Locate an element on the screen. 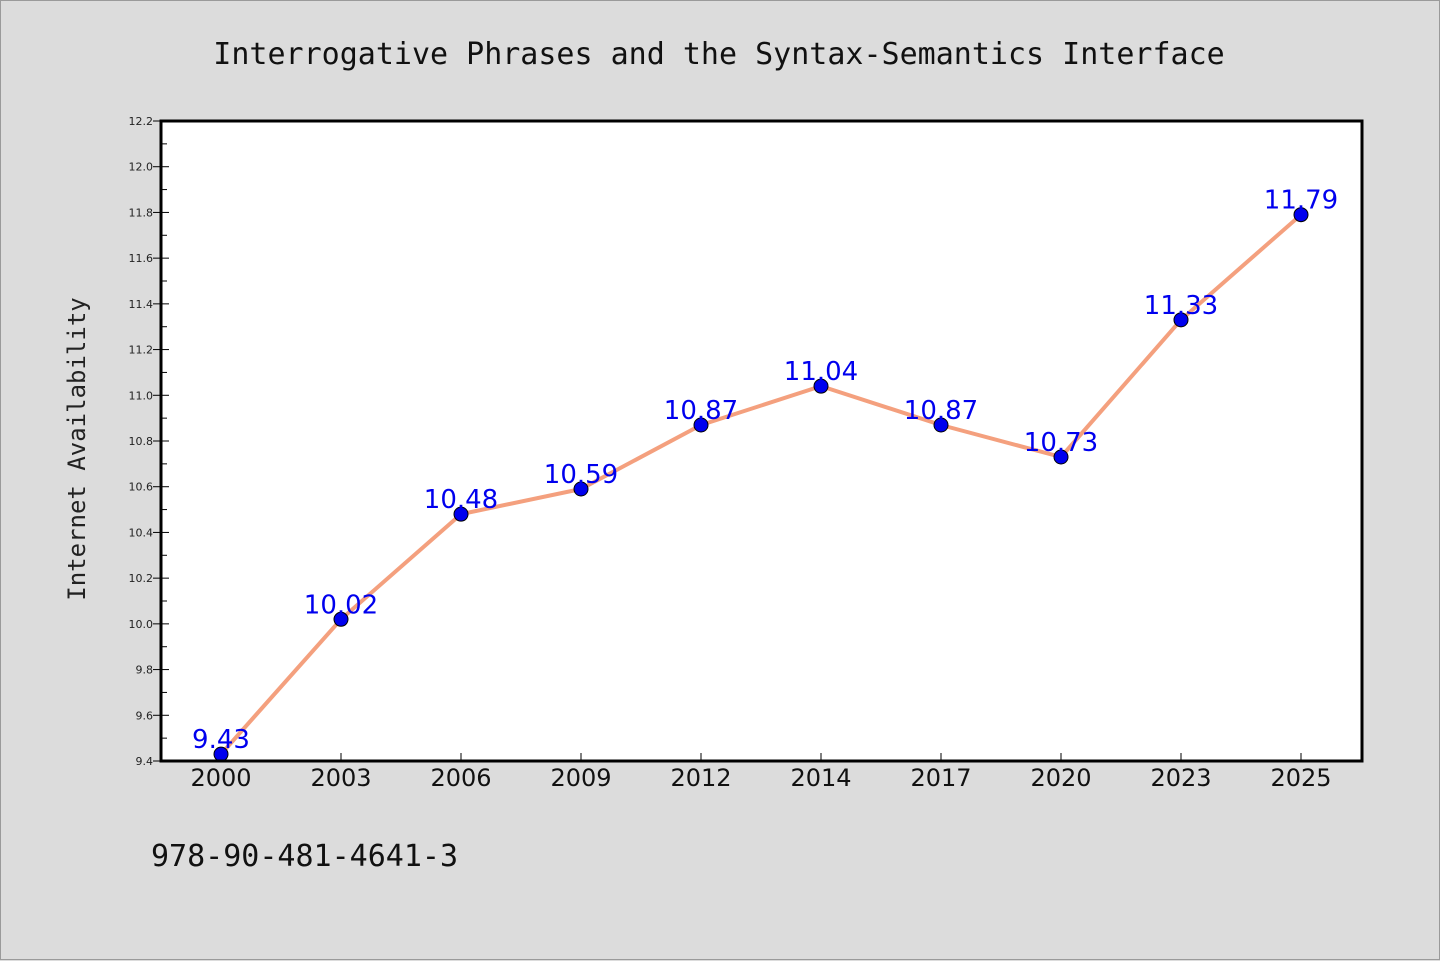  data-label: 10.02 is located at coordinates (341, 605).